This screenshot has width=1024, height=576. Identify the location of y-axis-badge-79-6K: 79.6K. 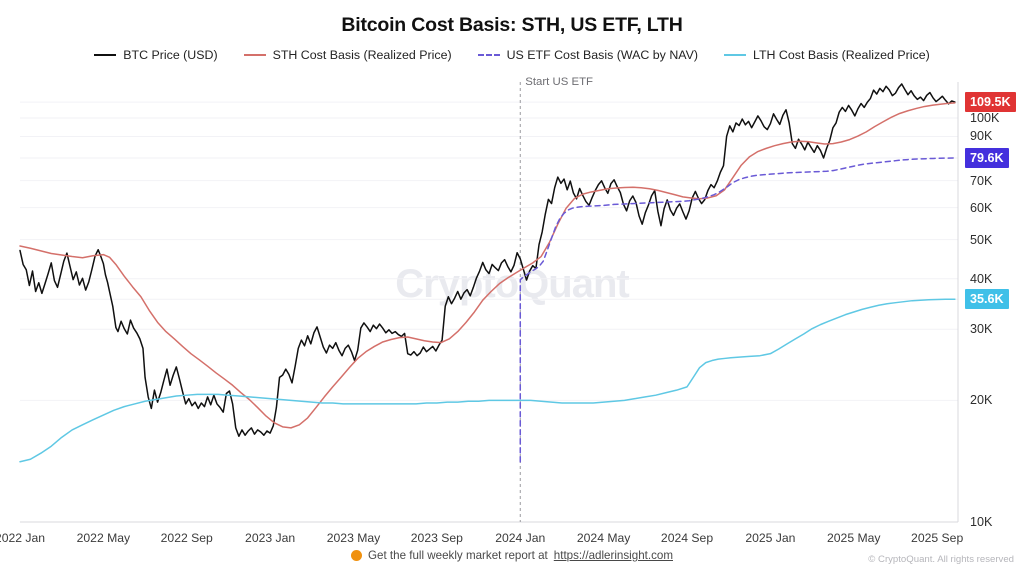
(987, 158).